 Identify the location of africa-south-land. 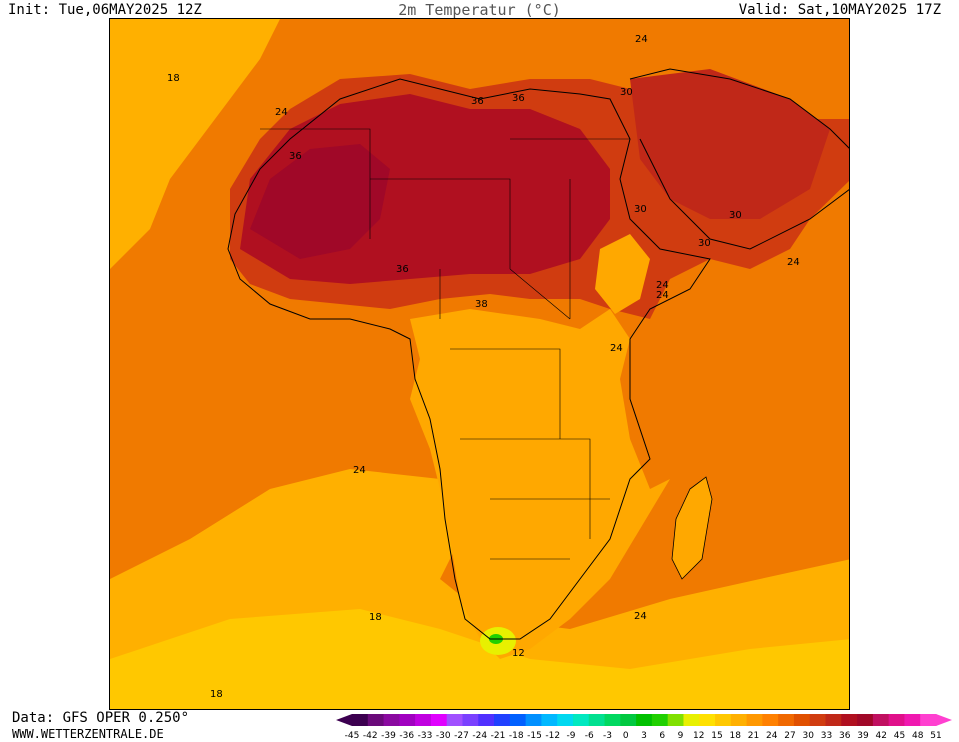
(540, 484).